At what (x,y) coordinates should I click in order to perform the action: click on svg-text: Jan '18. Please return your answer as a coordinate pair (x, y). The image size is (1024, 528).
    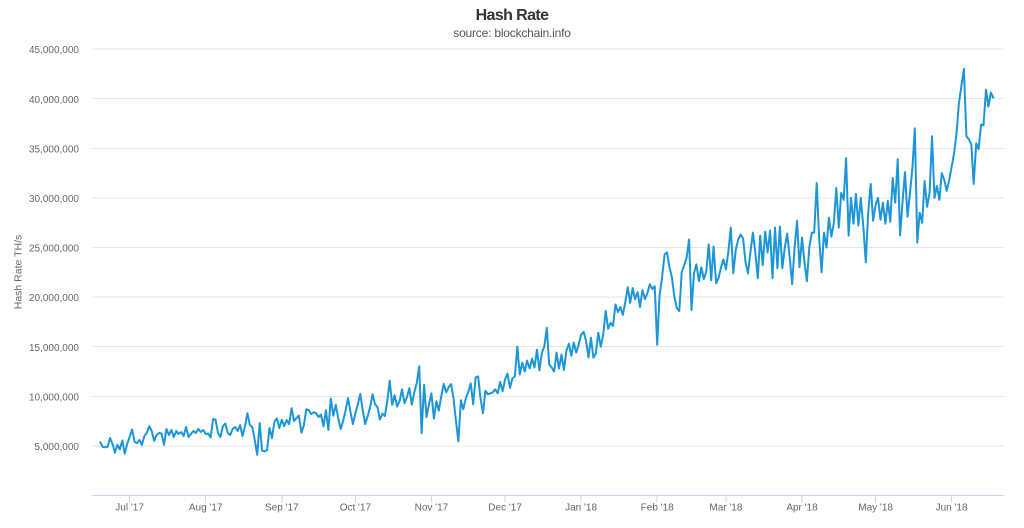
    Looking at the image, I should click on (581, 508).